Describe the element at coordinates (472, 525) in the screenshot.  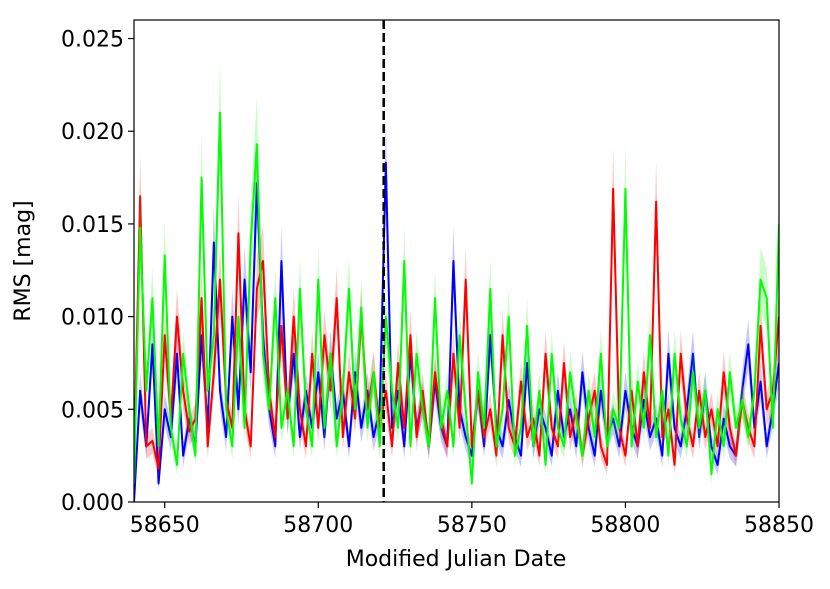
I see `x-tick-label: 58750` at that location.